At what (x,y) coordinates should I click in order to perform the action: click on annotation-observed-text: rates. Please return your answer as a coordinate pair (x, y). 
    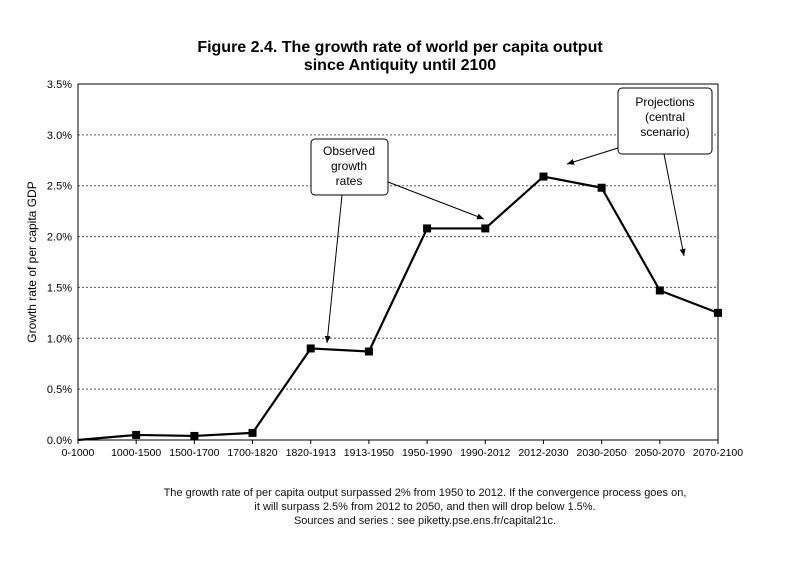
    Looking at the image, I should click on (349, 181).